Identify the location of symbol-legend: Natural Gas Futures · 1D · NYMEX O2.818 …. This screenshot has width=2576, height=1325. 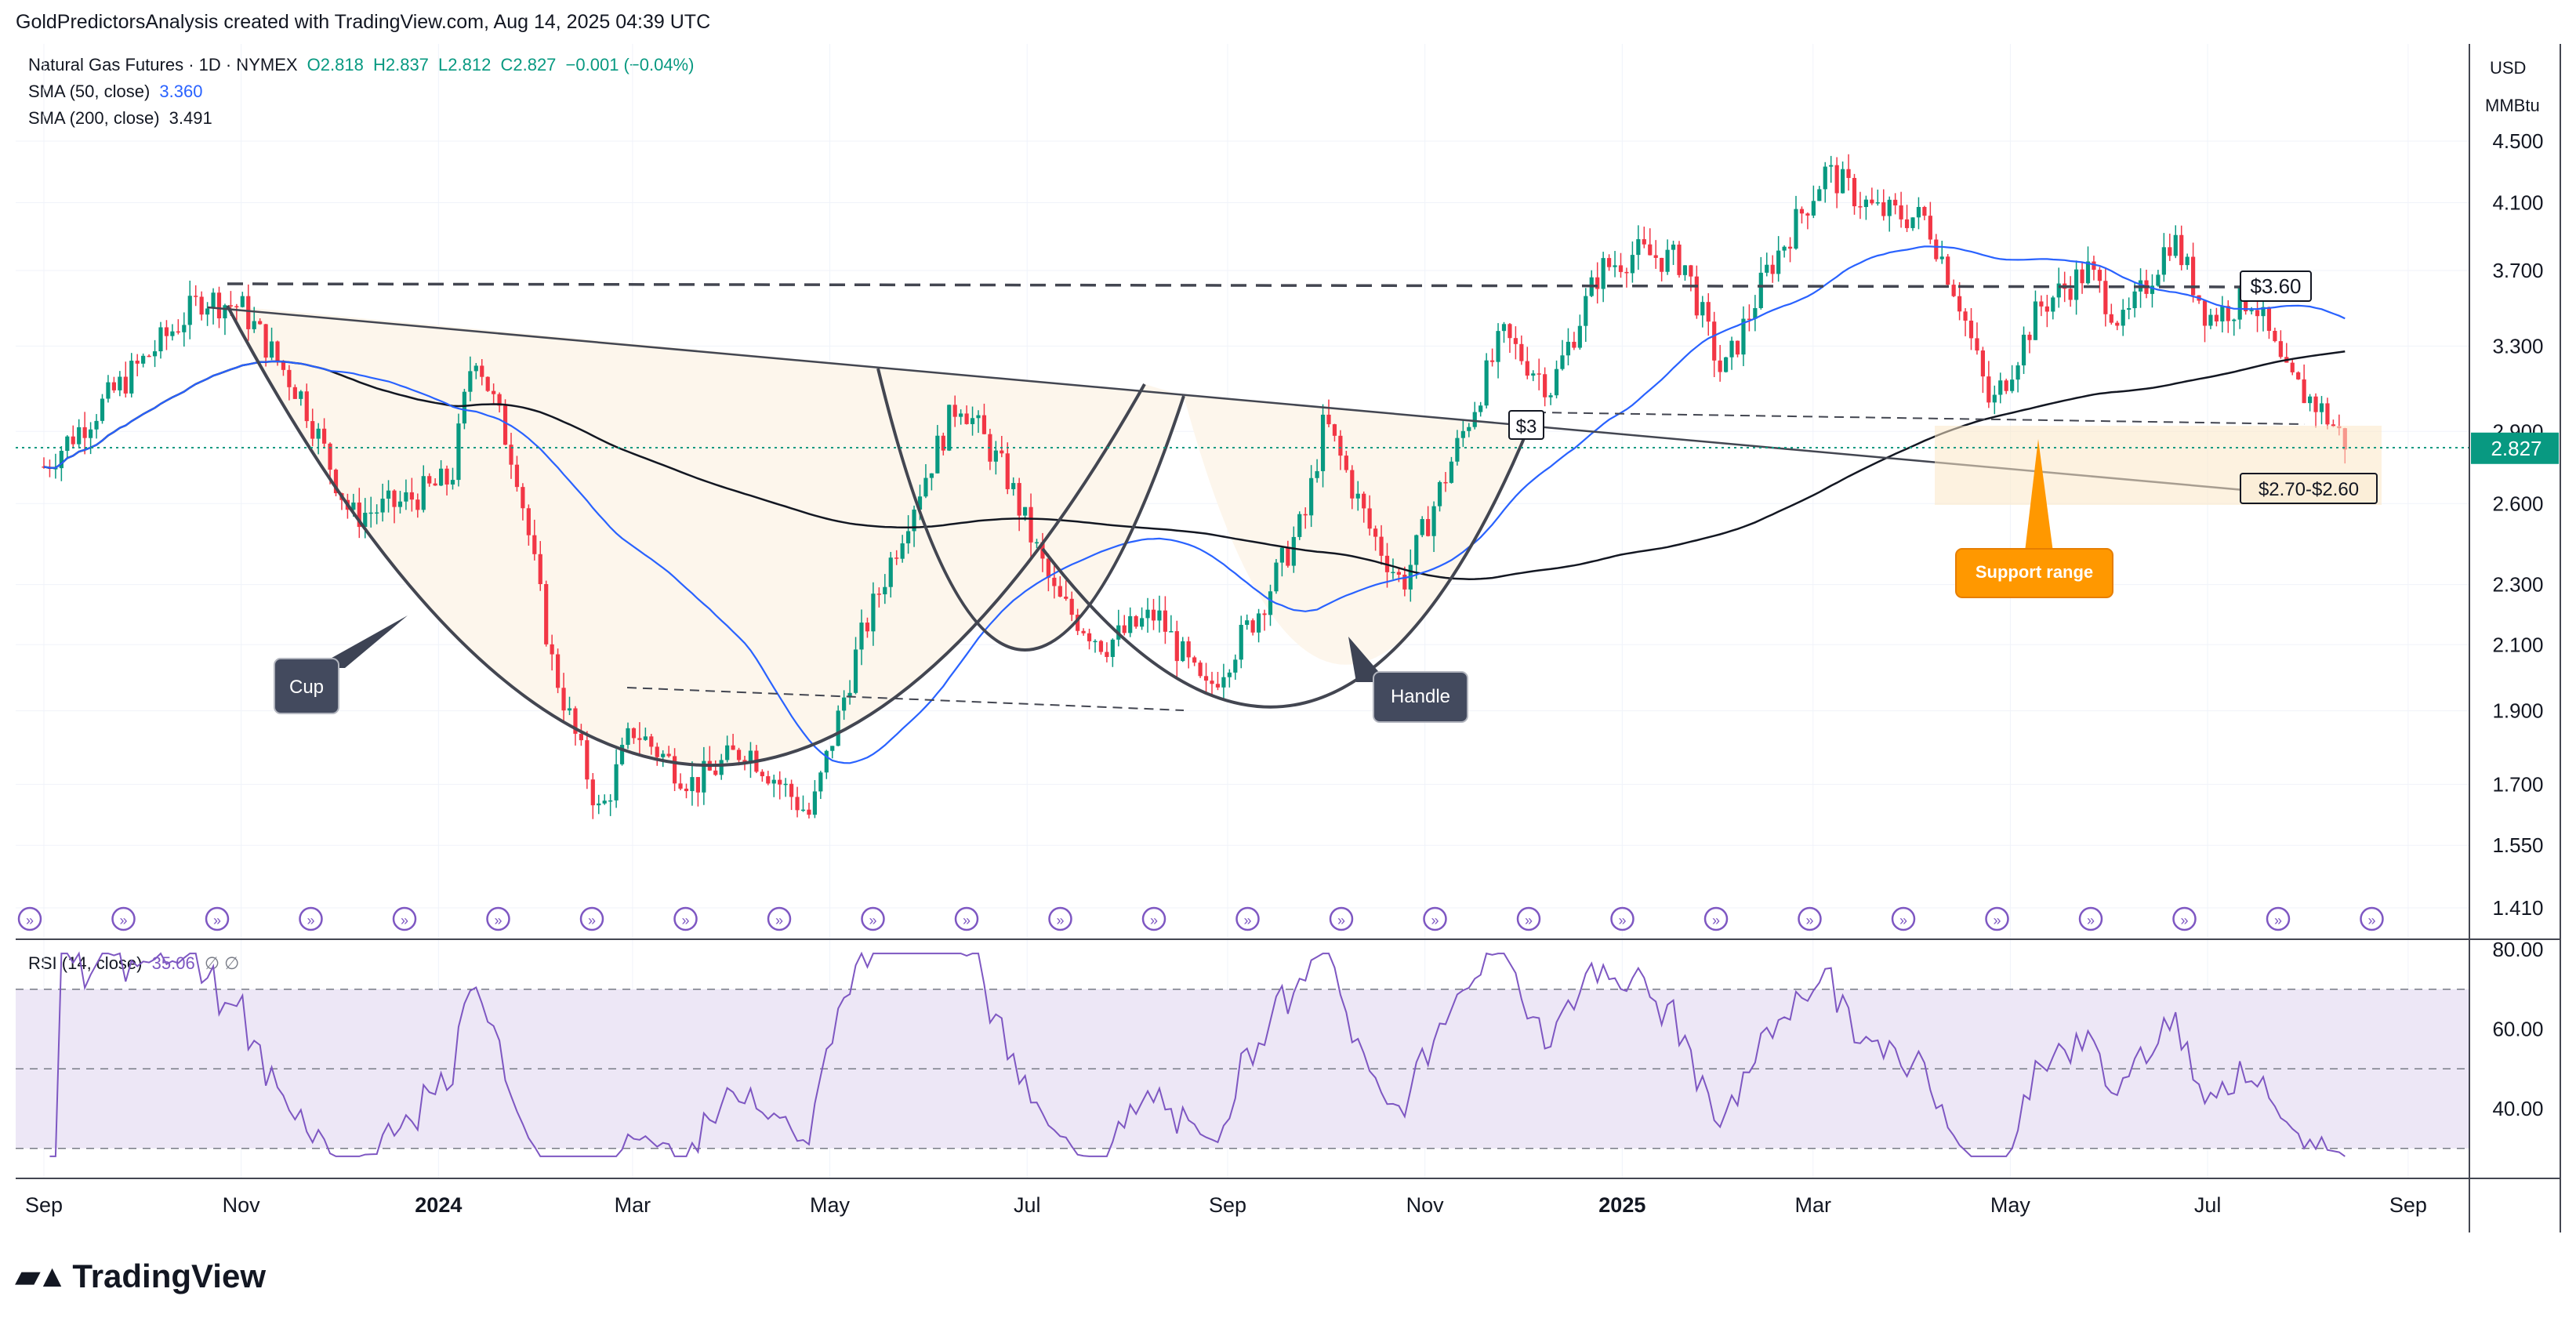
(361, 65).